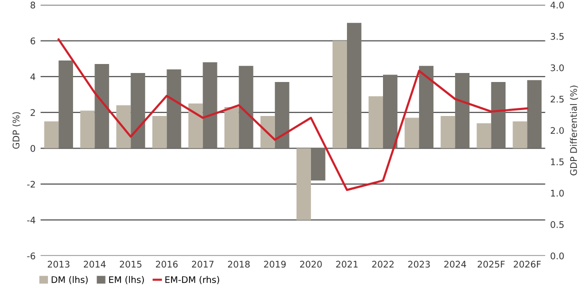  Describe the element at coordinates (347, 264) in the screenshot. I see `x-tick-label: 2021` at that location.